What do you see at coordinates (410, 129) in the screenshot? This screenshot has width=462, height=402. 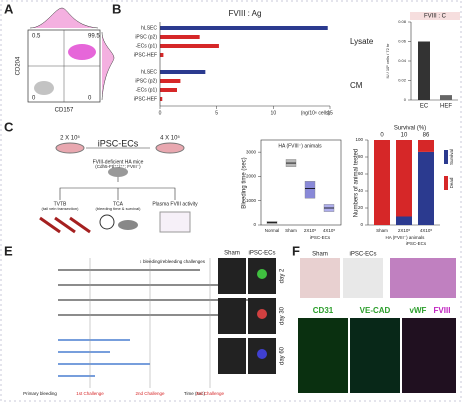 I see `chart-title: Survival (%)` at bounding box center [410, 129].